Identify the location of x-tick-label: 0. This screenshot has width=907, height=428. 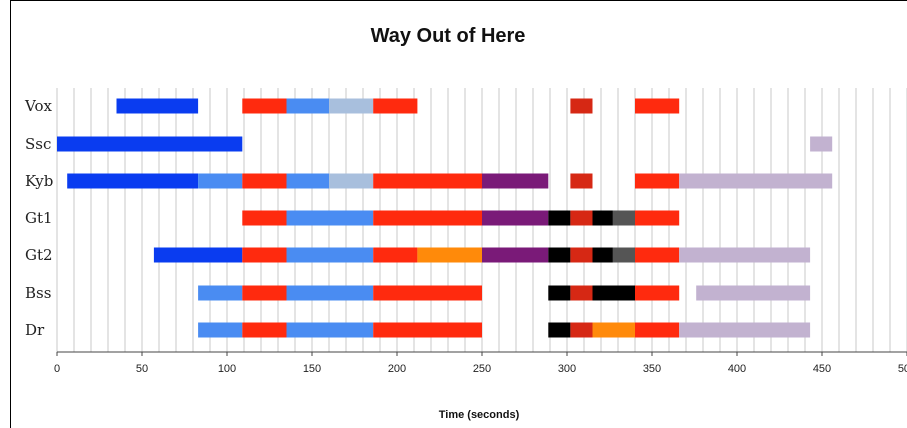
(57, 369).